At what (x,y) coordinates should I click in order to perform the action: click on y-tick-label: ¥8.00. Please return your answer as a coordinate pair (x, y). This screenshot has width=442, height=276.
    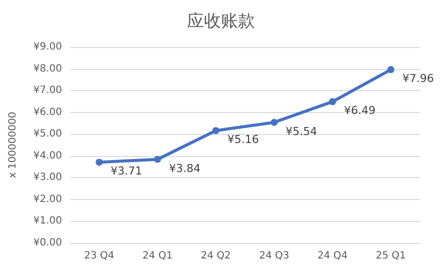
    Looking at the image, I should click on (47, 68).